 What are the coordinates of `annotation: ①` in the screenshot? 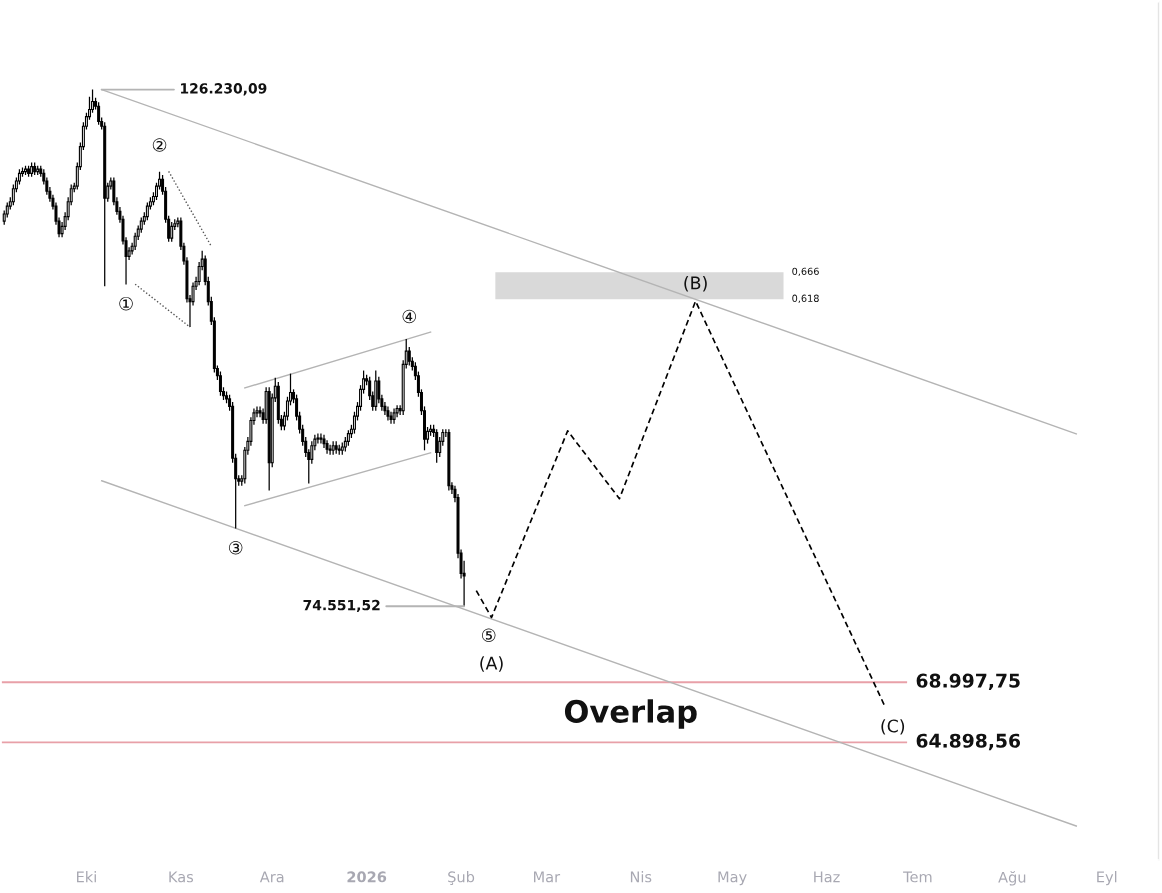 It's located at (126, 303).